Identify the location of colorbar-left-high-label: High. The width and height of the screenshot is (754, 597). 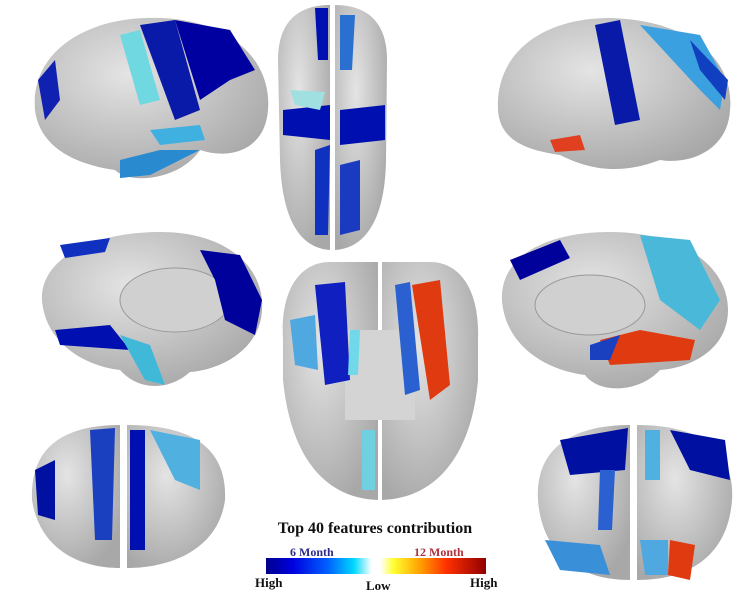
(269, 582).